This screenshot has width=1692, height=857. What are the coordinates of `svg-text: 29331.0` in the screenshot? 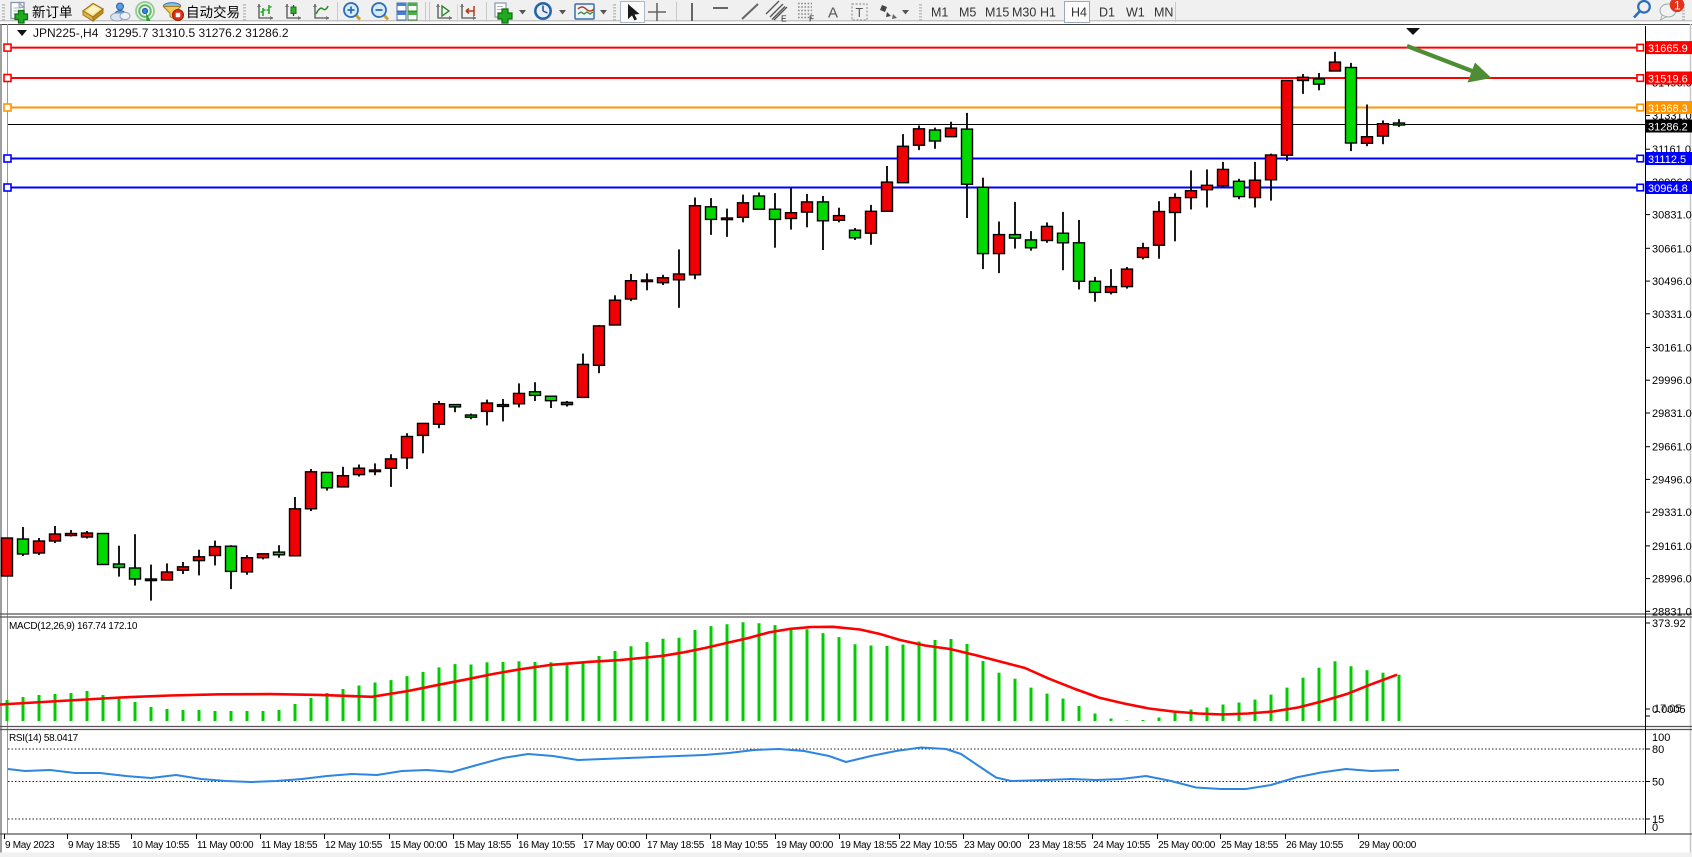 It's located at (1672, 513).